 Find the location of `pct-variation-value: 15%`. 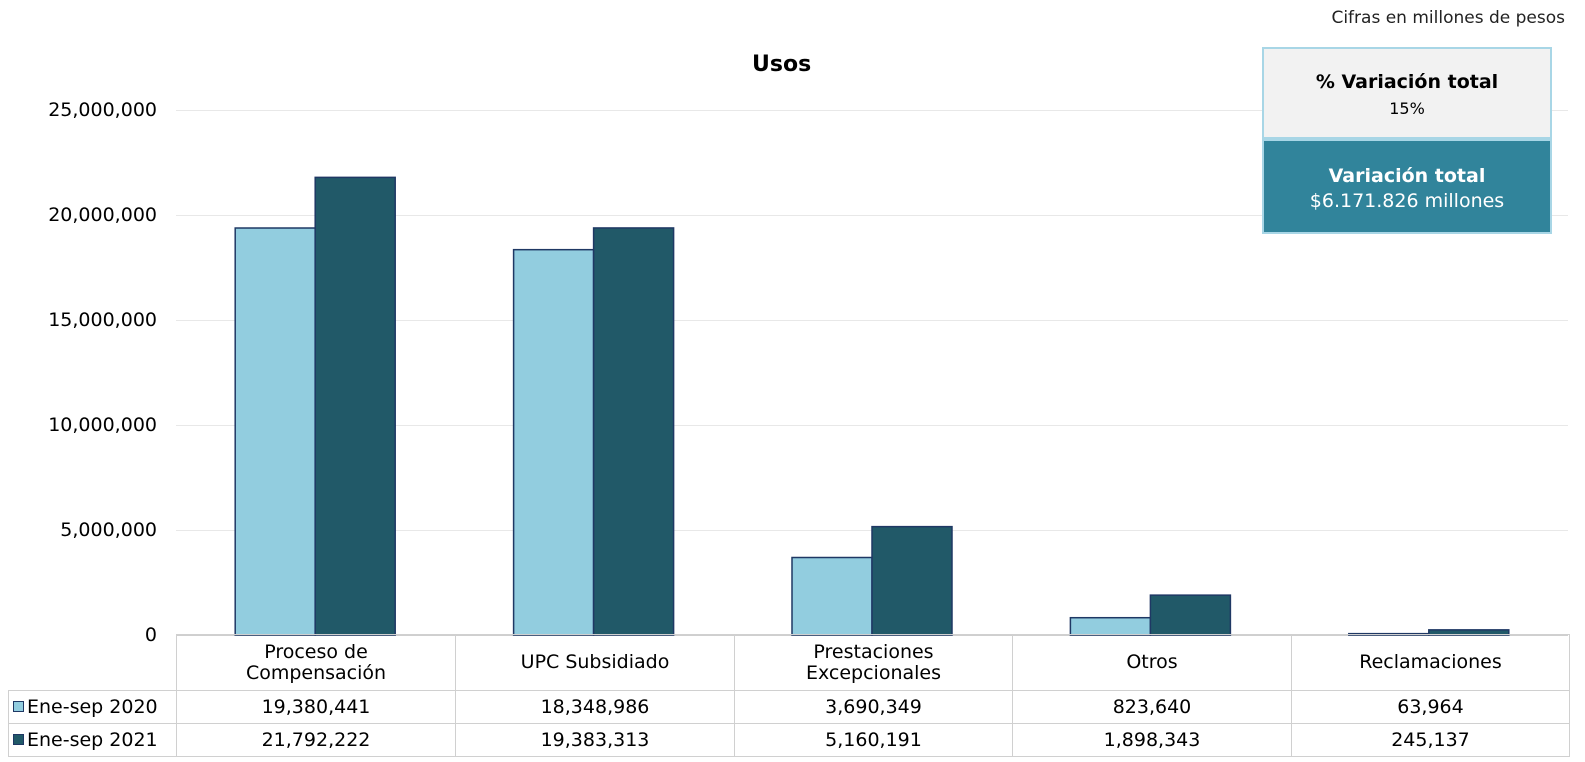

pct-variation-value: 15% is located at coordinates (1407, 108).